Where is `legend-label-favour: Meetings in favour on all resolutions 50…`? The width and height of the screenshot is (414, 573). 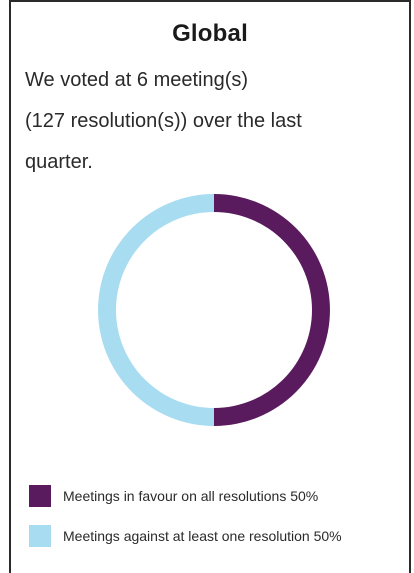 legend-label-favour: Meetings in favour on all resolutions 50… is located at coordinates (191, 496).